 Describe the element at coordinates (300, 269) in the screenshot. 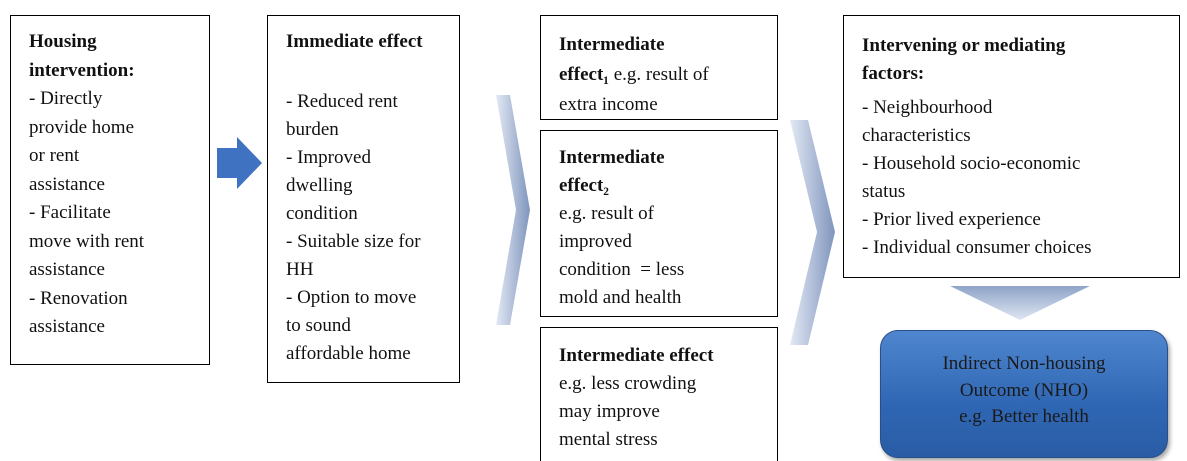

I see `text: HH` at that location.